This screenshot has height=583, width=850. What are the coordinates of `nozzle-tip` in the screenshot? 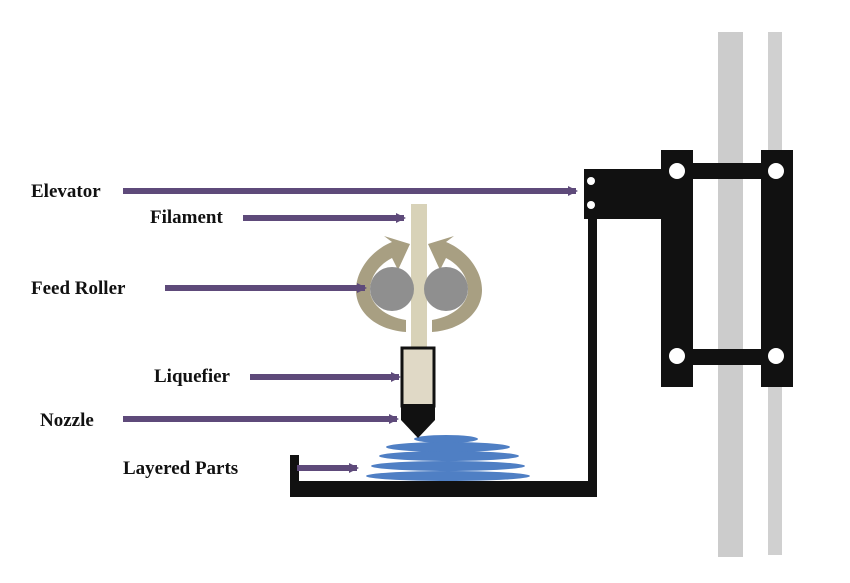 It's located at (418, 421).